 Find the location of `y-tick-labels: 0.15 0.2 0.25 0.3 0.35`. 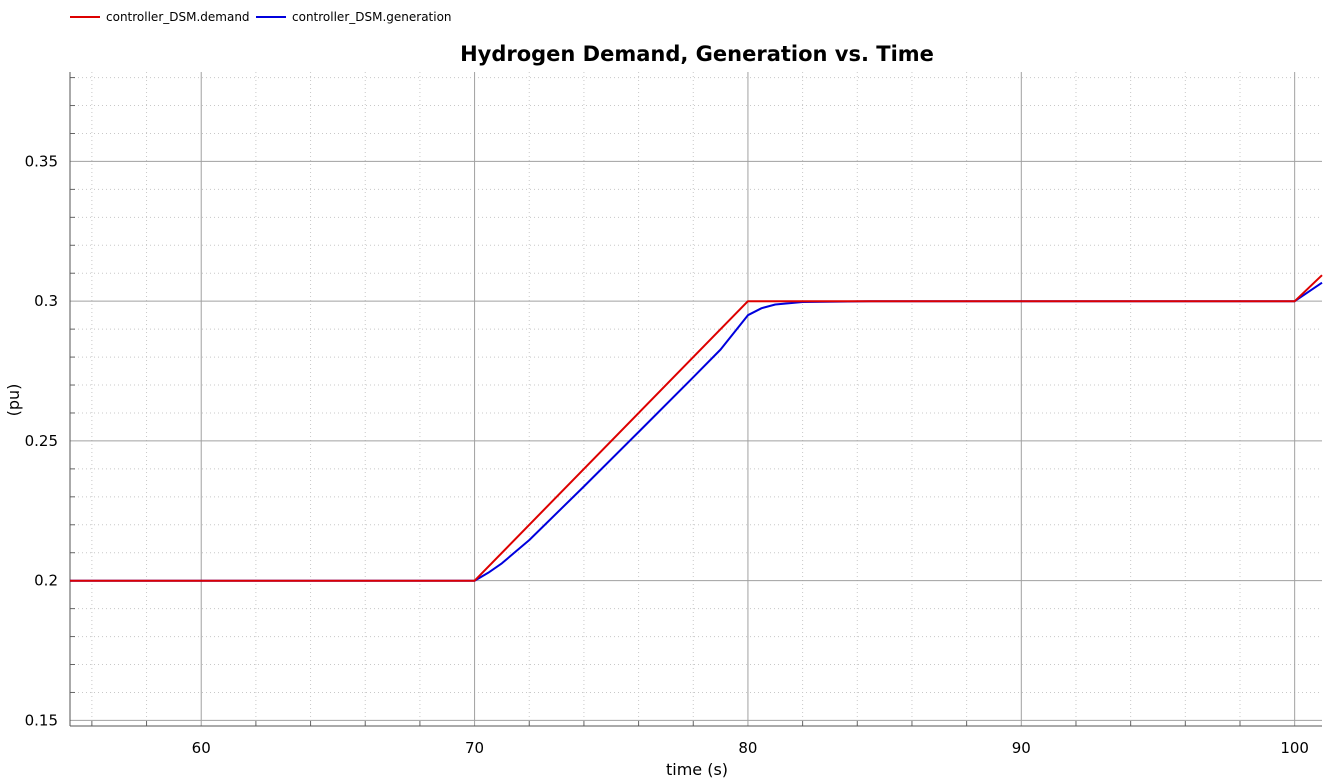

y-tick-labels: 0.15 0.2 0.25 0.3 0.35 is located at coordinates (41, 440).